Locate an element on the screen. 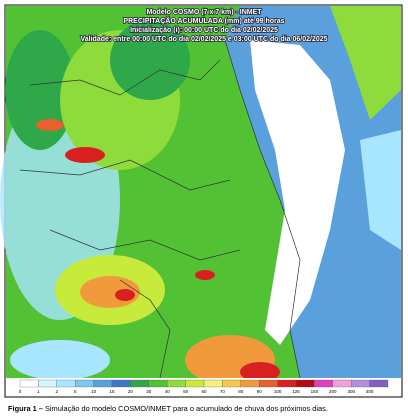  colorbar-tick-label: 10 is located at coordinates (94, 391).